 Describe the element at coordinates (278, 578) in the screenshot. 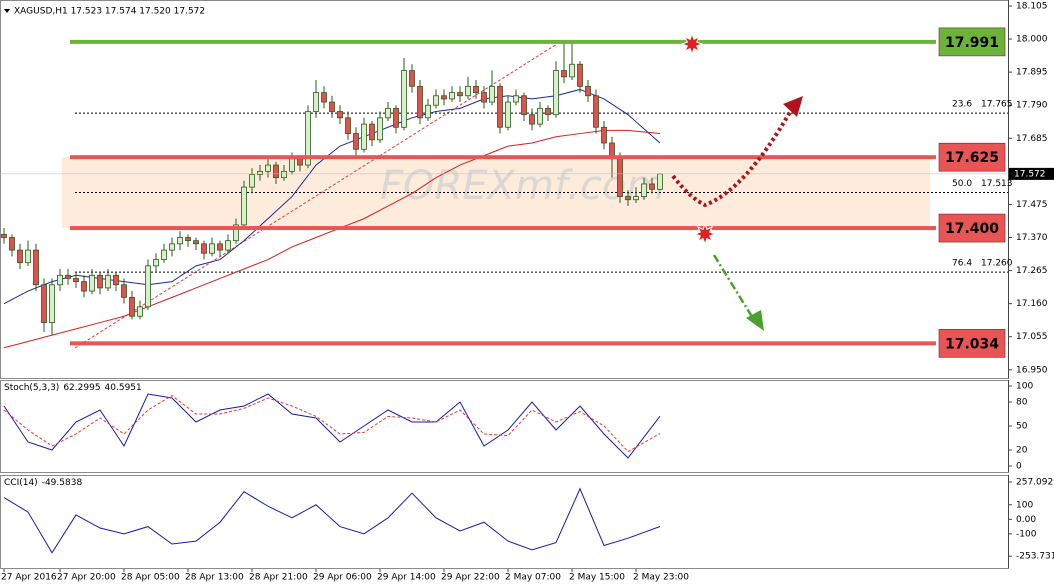

I see `x-tick-label: 28 Apr 21:00` at that location.